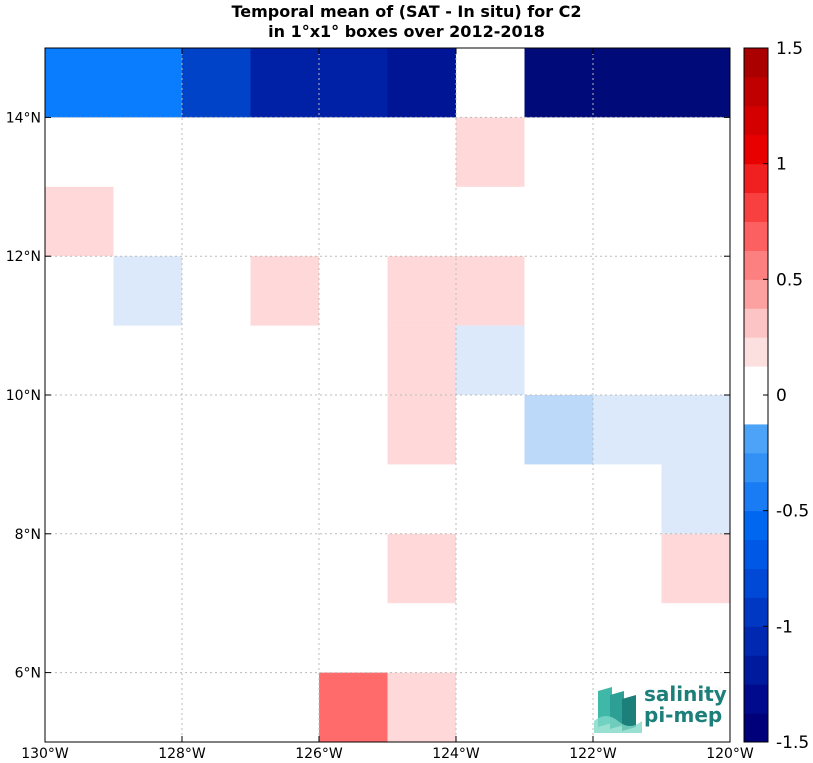  Describe the element at coordinates (456, 754) in the screenshot. I see `x-tick-label: 124°W` at that location.